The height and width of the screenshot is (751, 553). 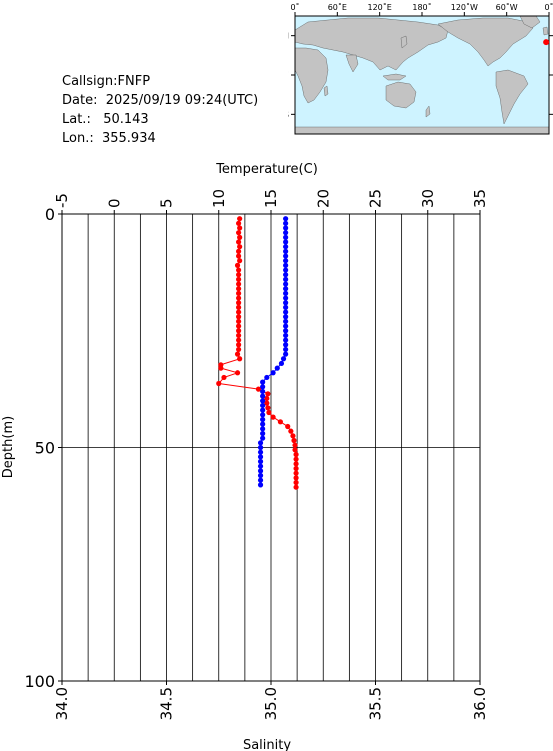 I want to click on map-ticks, so click(x=422, y=63).